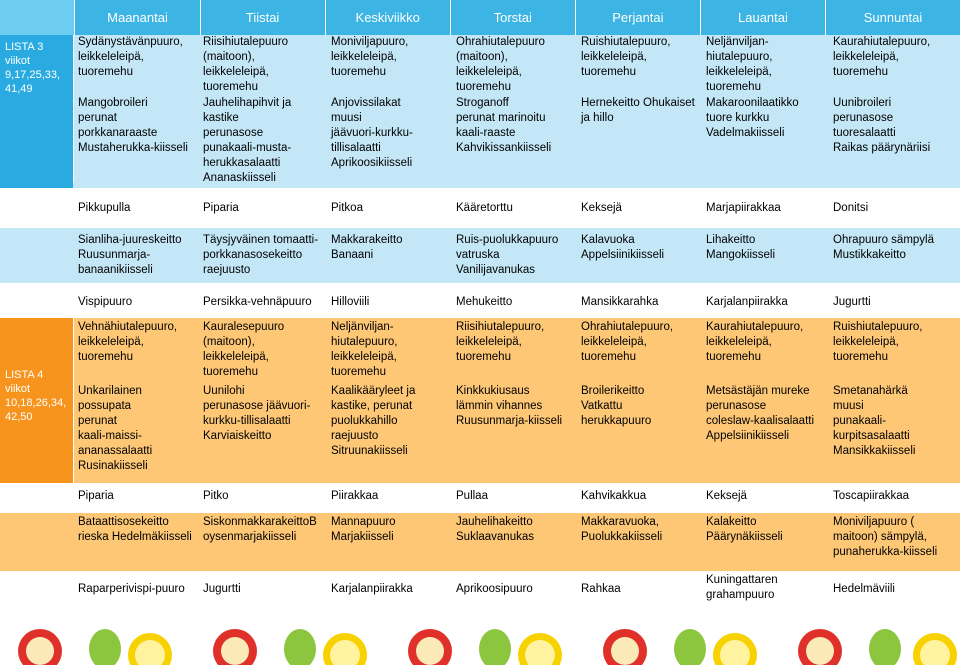 The width and height of the screenshot is (960, 665). What do you see at coordinates (131, 589) in the screenshot?
I see `list4-evening-cell: Raparperivispi-puuro` at bounding box center [131, 589].